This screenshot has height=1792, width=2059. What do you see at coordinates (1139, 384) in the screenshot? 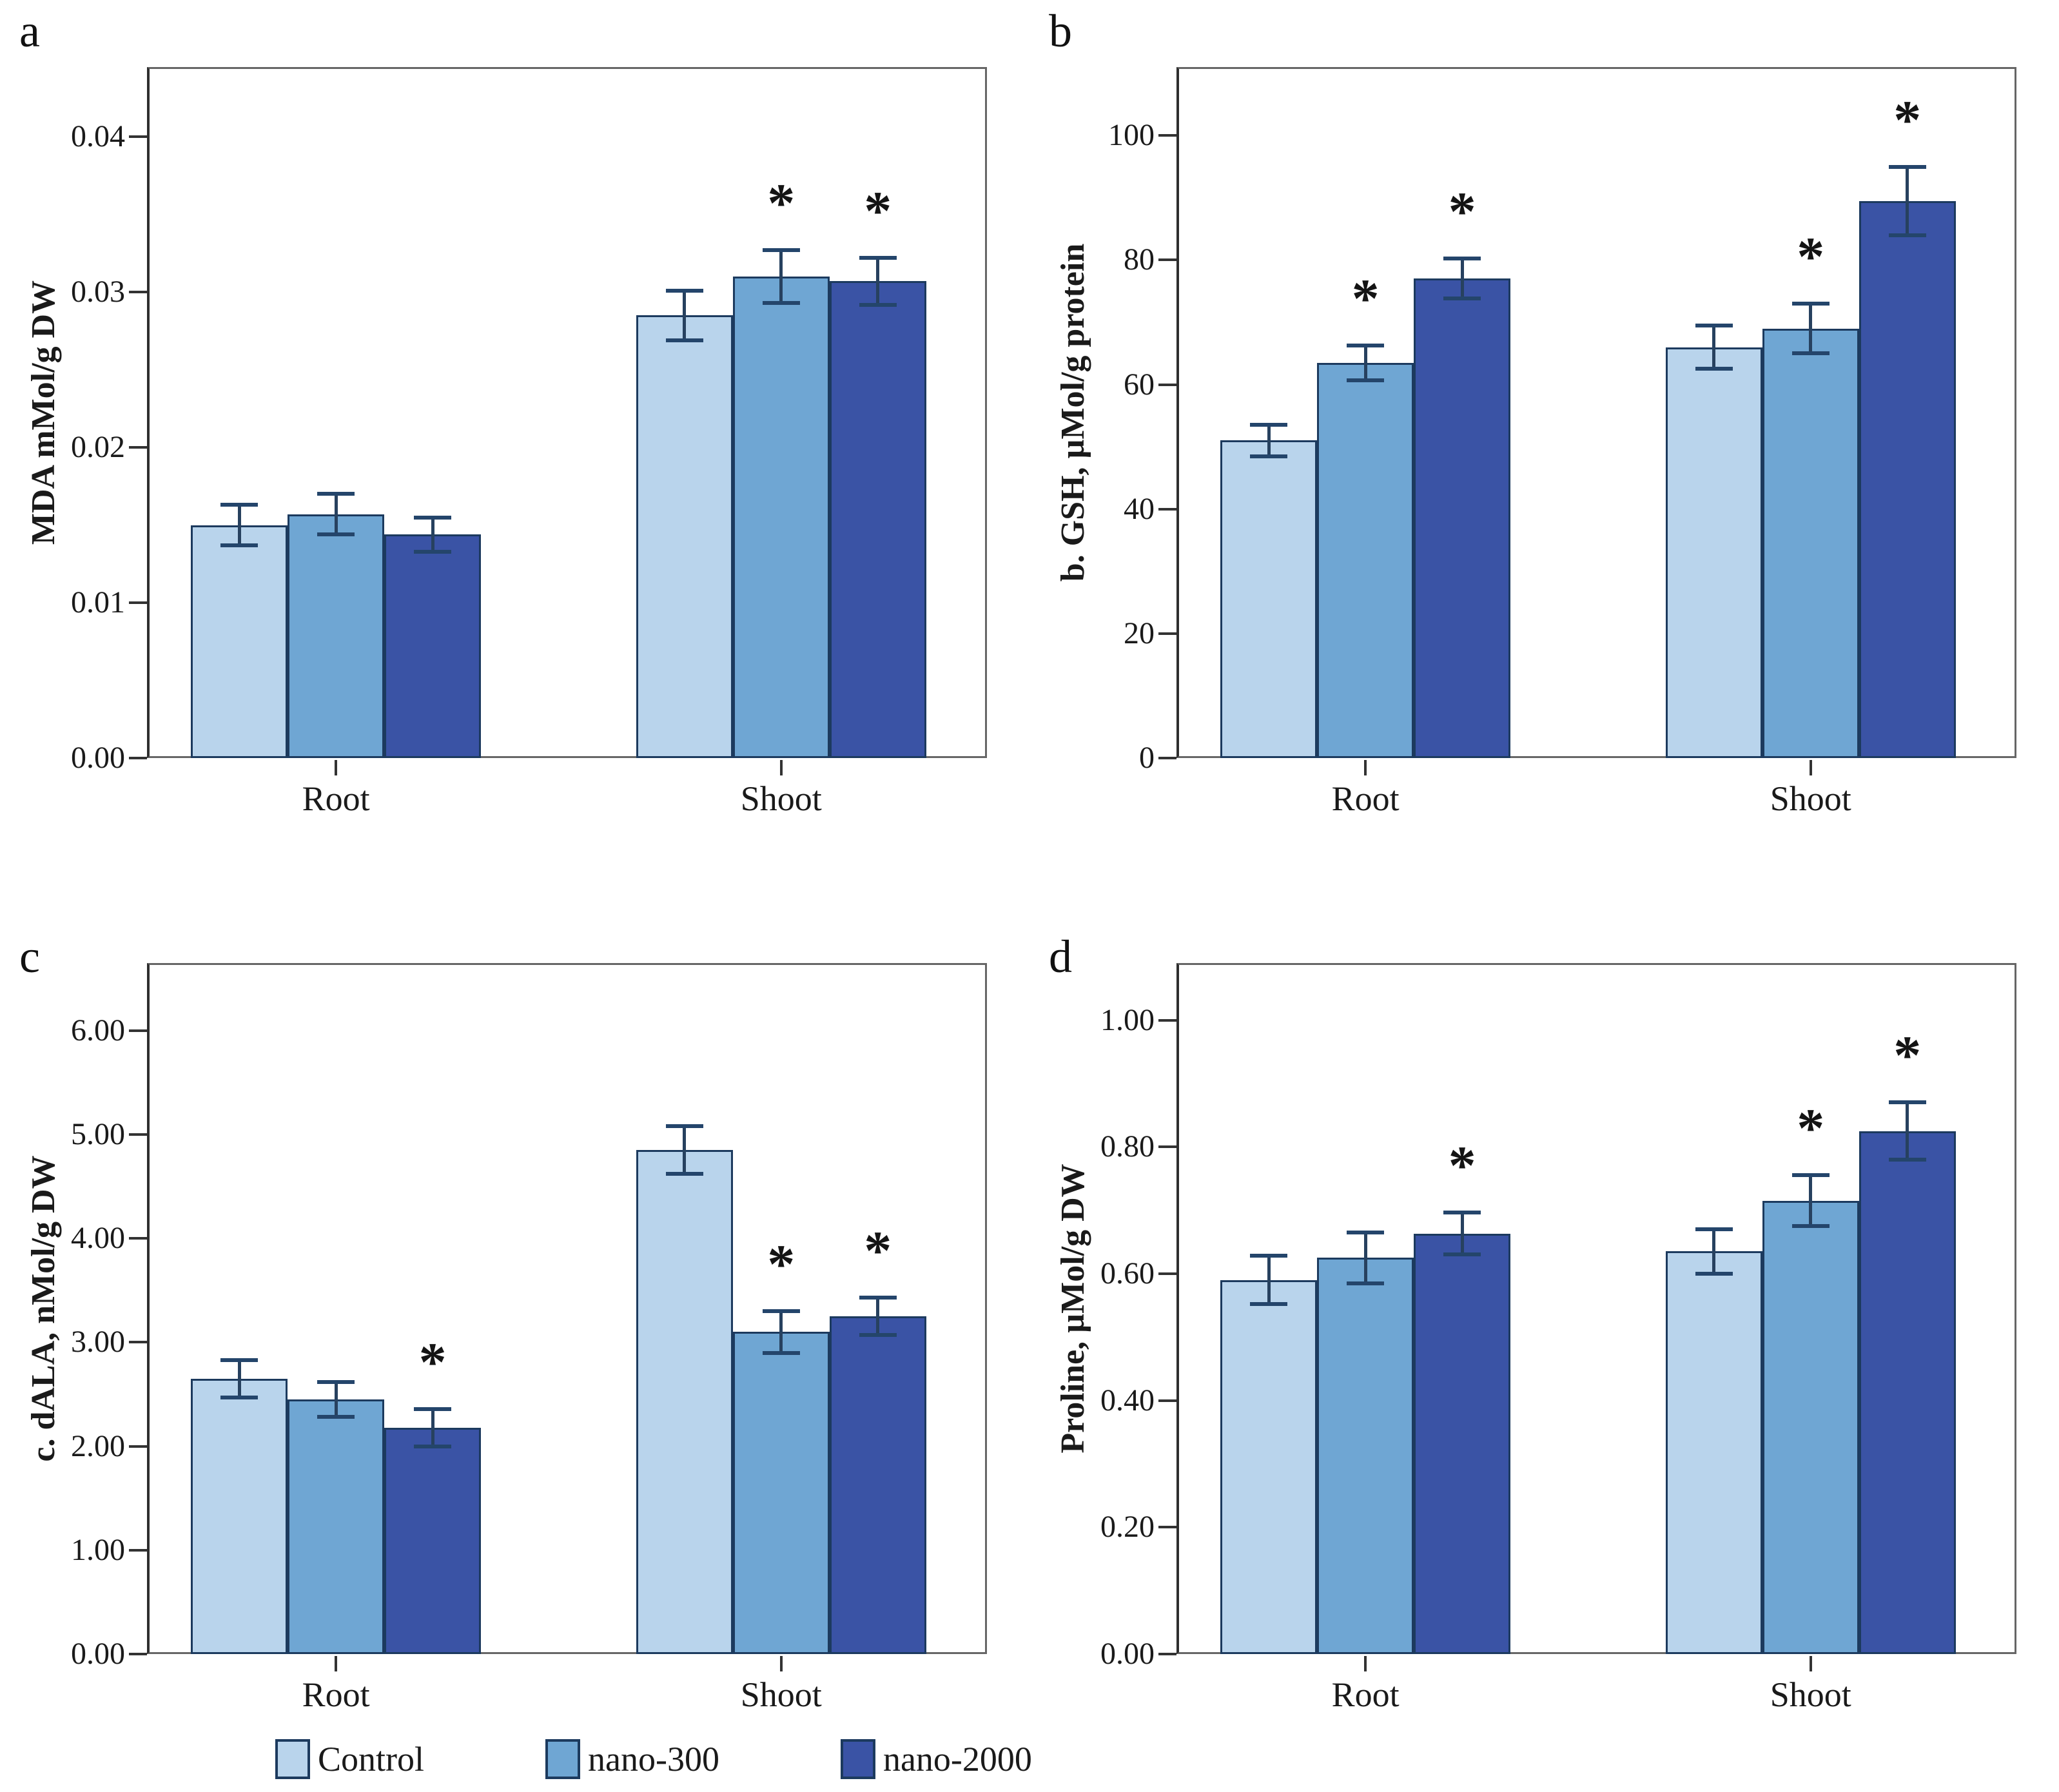
I see `y-tick-label: 60` at bounding box center [1139, 384].